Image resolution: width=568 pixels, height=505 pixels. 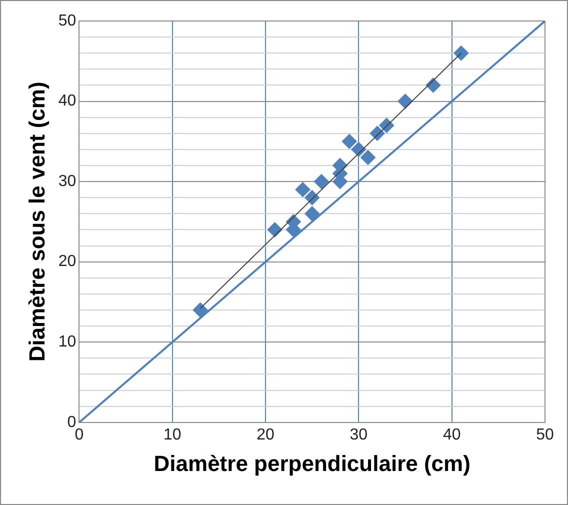 I want to click on x-tick-label: 10, so click(x=172, y=435).